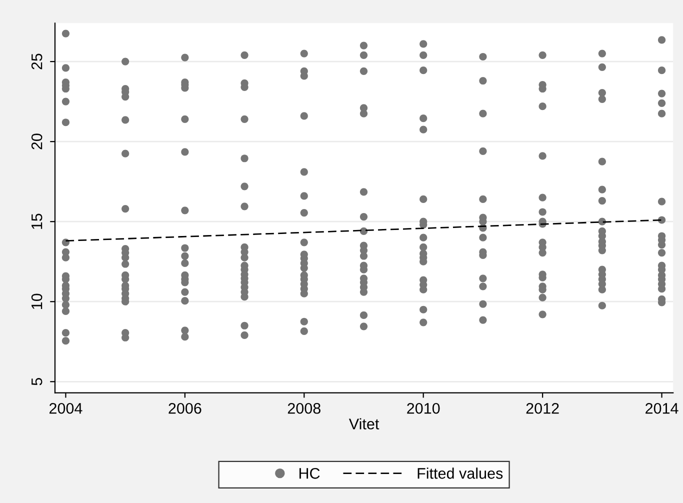 This screenshot has height=503, width=683. Describe the element at coordinates (185, 408) in the screenshot. I see `x-tick-label: 2006` at that location.